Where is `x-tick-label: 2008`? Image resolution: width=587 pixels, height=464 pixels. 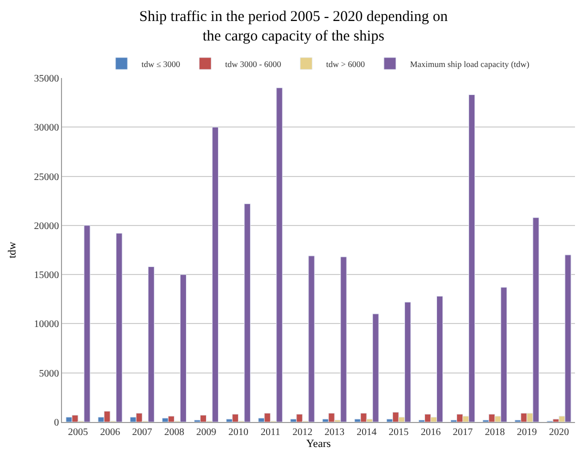
x-tick-label: 2008 is located at coordinates (174, 432).